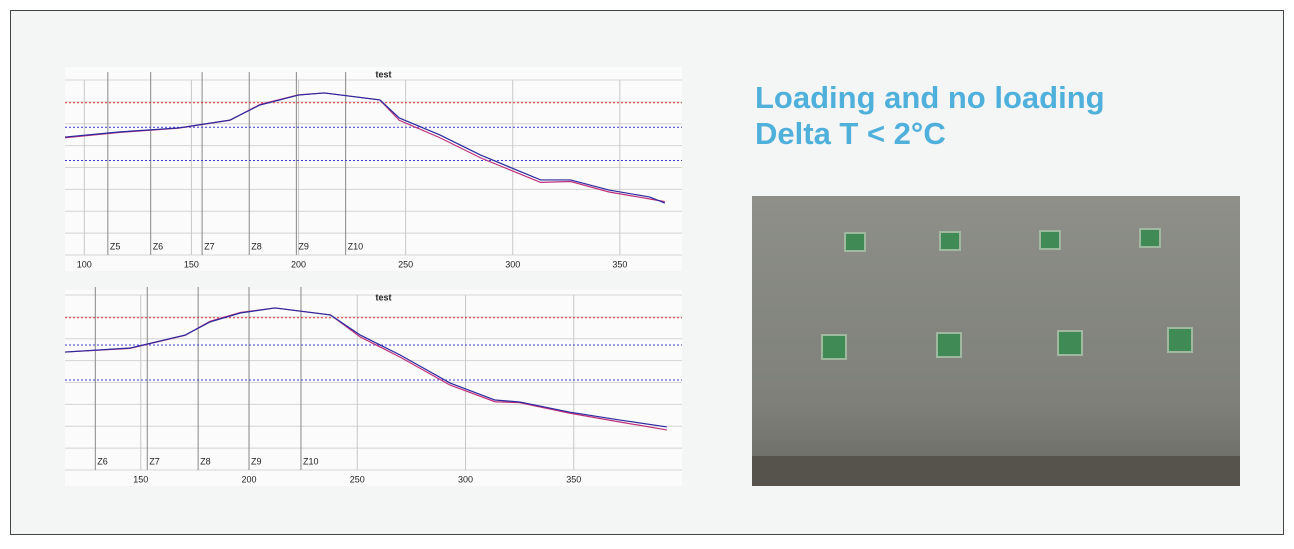  What do you see at coordinates (850, 133) in the screenshot?
I see `heading-line: Delta T < 2°C` at bounding box center [850, 133].